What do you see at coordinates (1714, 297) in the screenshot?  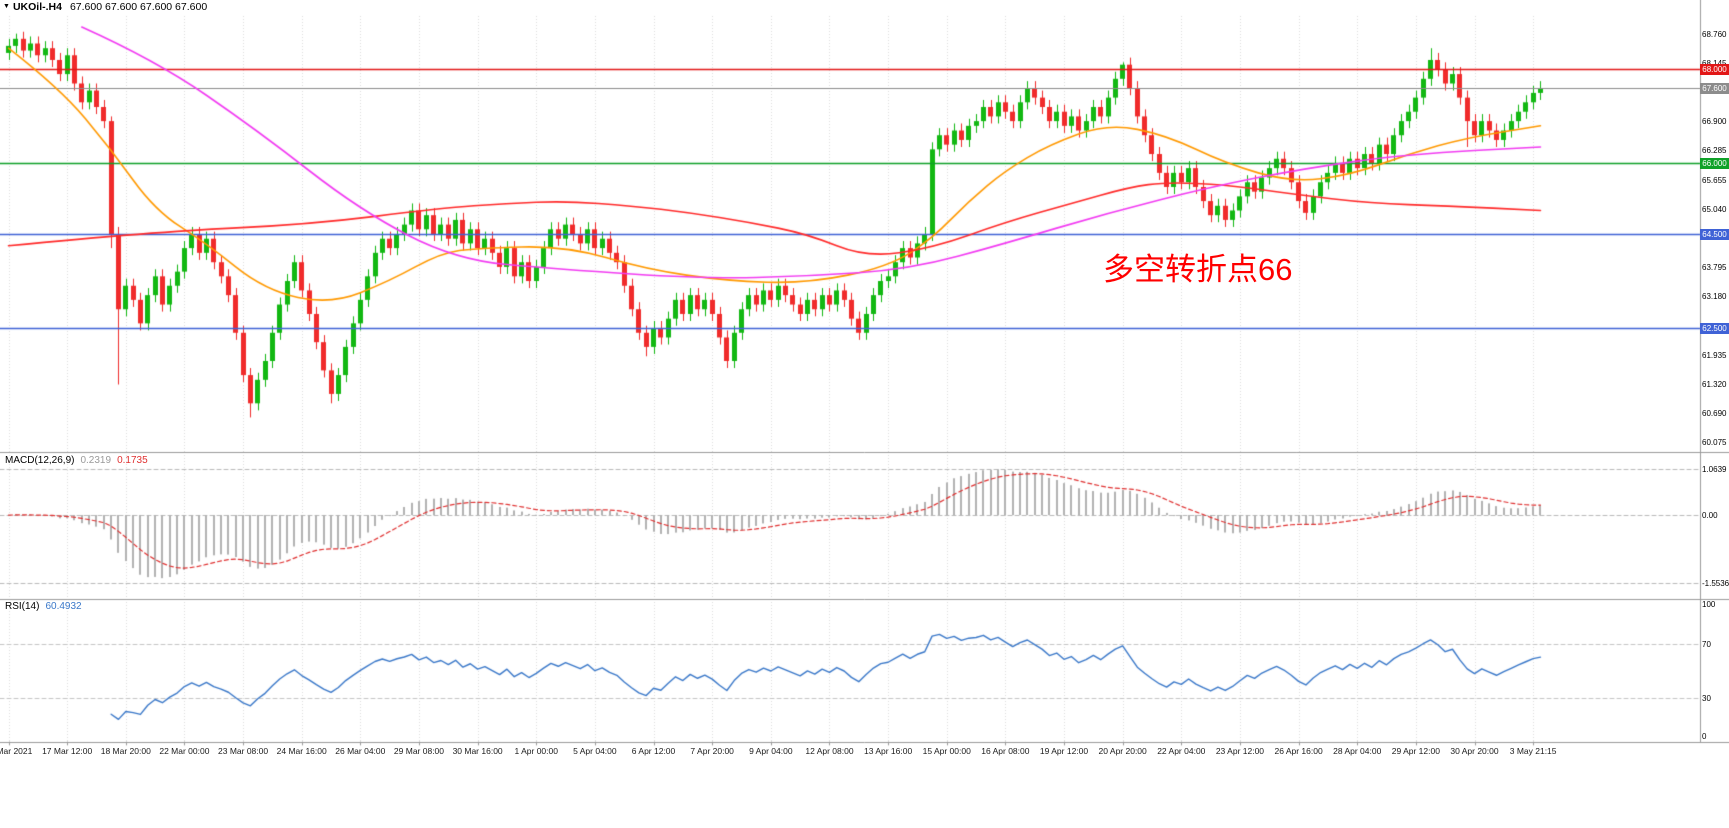 I see `price-tick-label: 63.180` at bounding box center [1714, 297].